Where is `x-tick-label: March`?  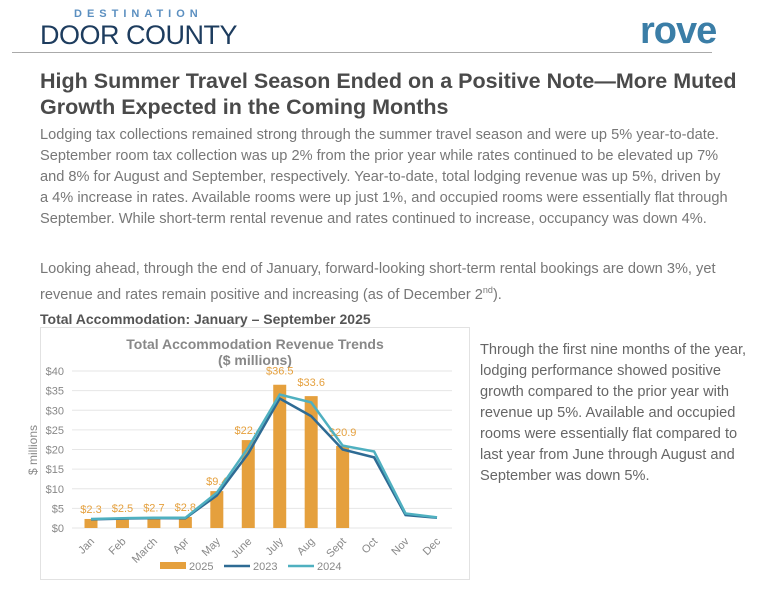 x-tick-label: March is located at coordinates (145, 551).